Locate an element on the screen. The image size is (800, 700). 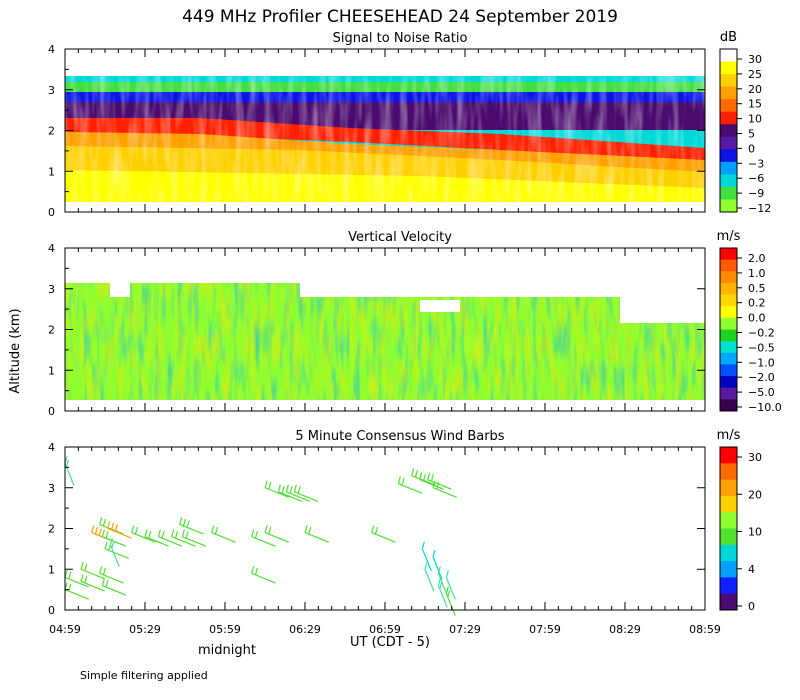
colorbar-label: 0.2 is located at coordinates (757, 303).